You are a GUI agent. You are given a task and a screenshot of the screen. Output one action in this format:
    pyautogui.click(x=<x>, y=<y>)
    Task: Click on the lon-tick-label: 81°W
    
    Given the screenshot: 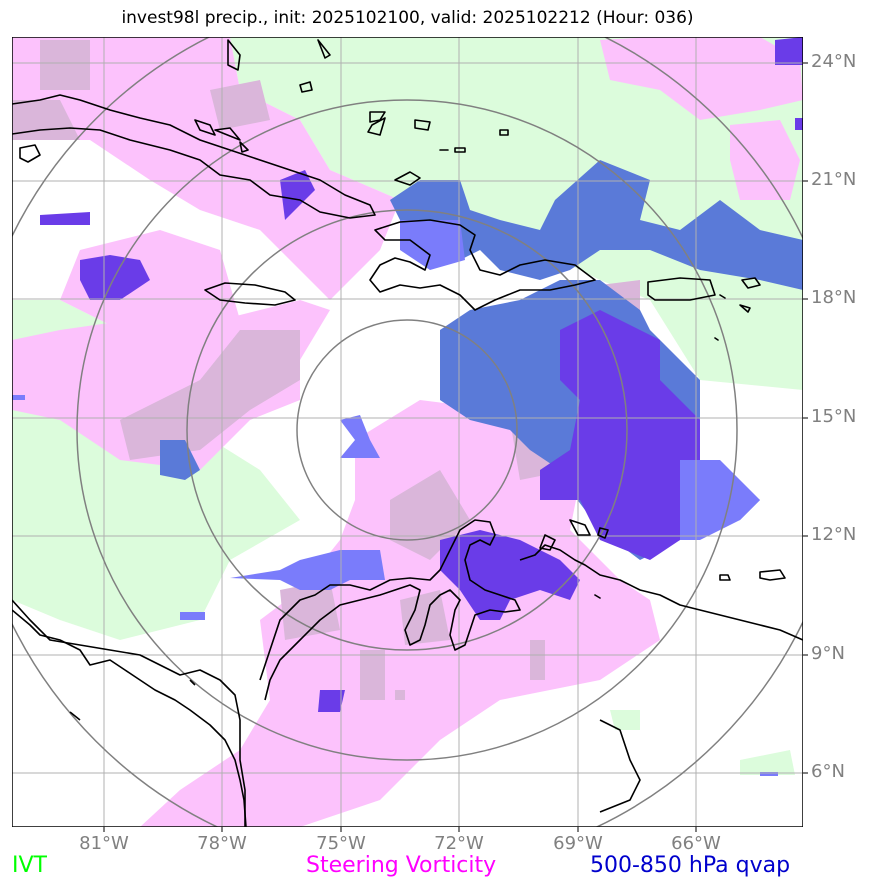 What is the action you would take?
    pyautogui.click(x=104, y=843)
    